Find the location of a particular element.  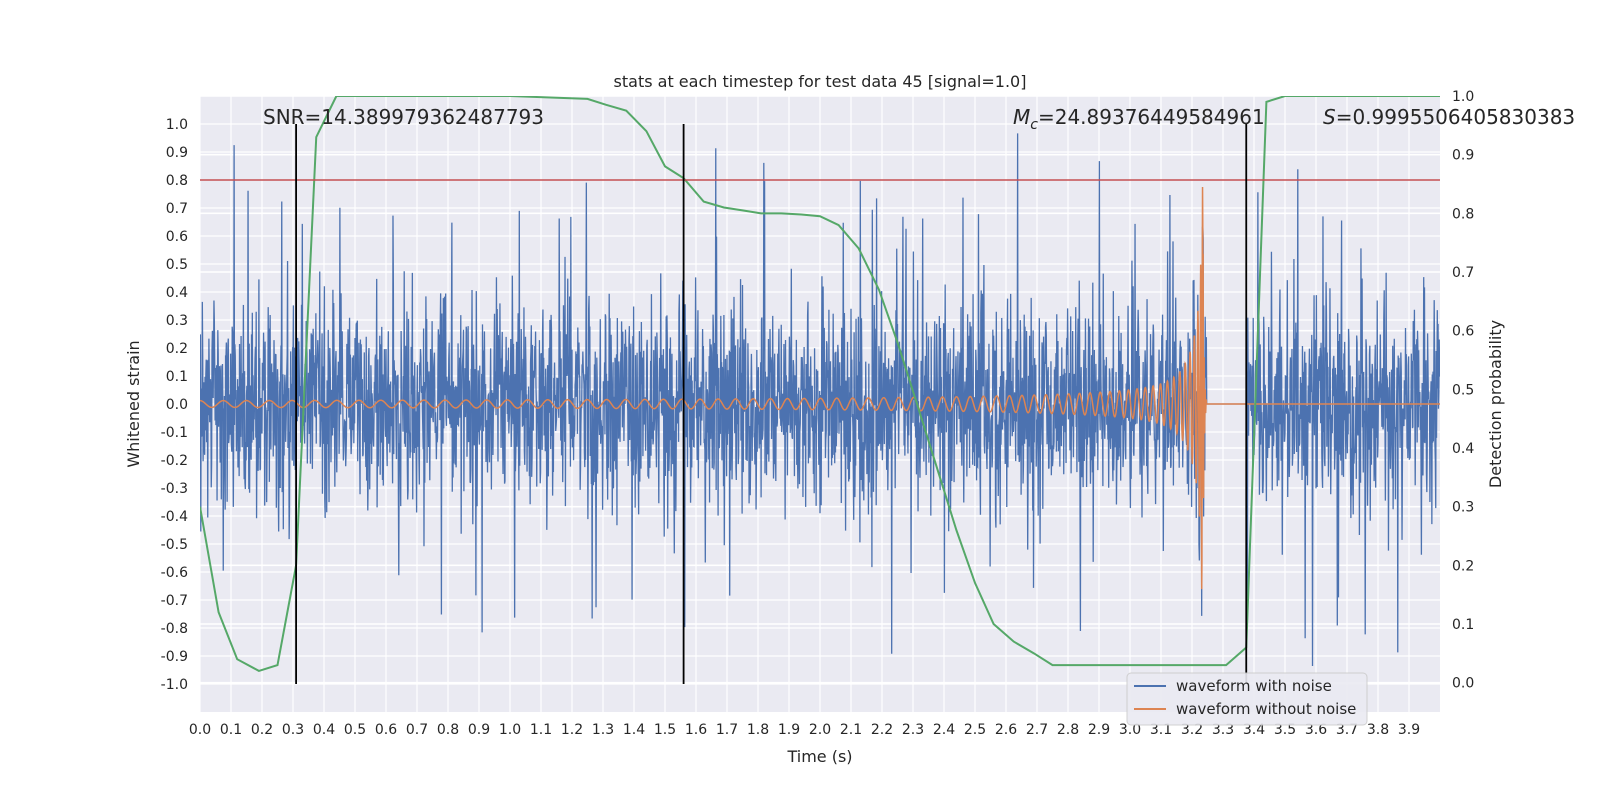

y-tick-label: -0.3 is located at coordinates (174, 489).